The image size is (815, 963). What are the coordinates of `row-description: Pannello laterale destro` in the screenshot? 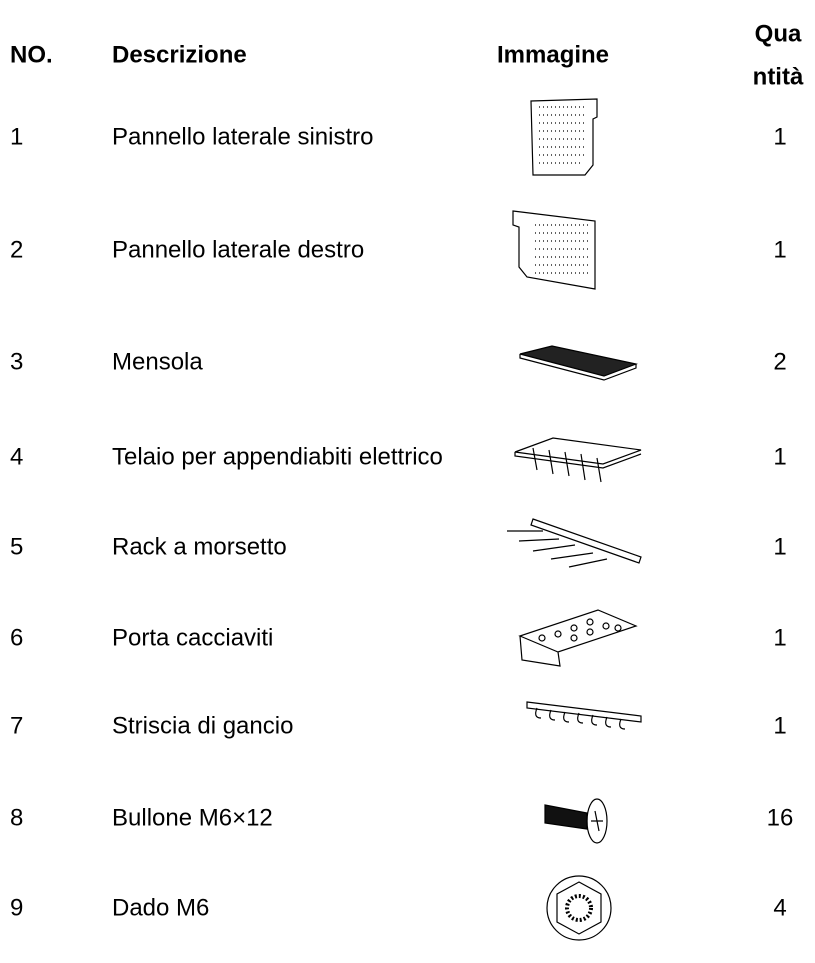 It's located at (238, 250).